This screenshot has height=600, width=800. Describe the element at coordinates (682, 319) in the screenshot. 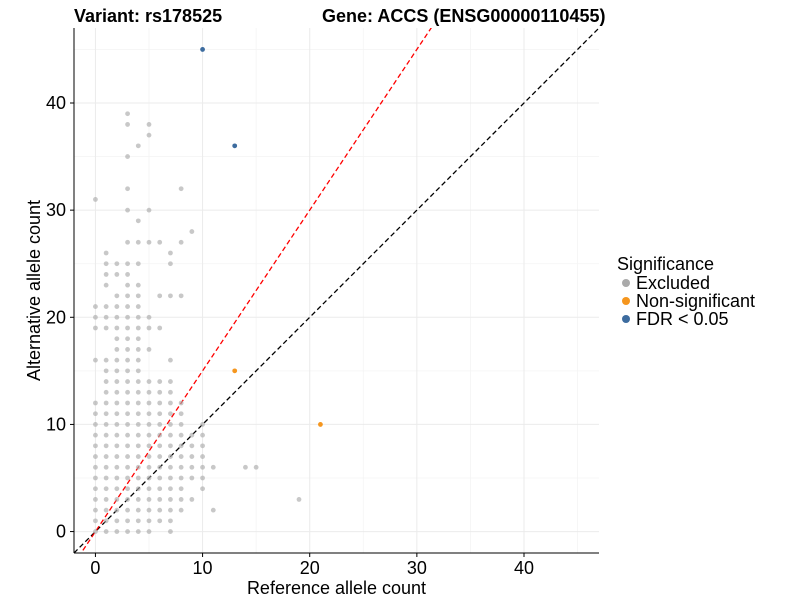

I see `legend-label: FDR < 0.05` at that location.